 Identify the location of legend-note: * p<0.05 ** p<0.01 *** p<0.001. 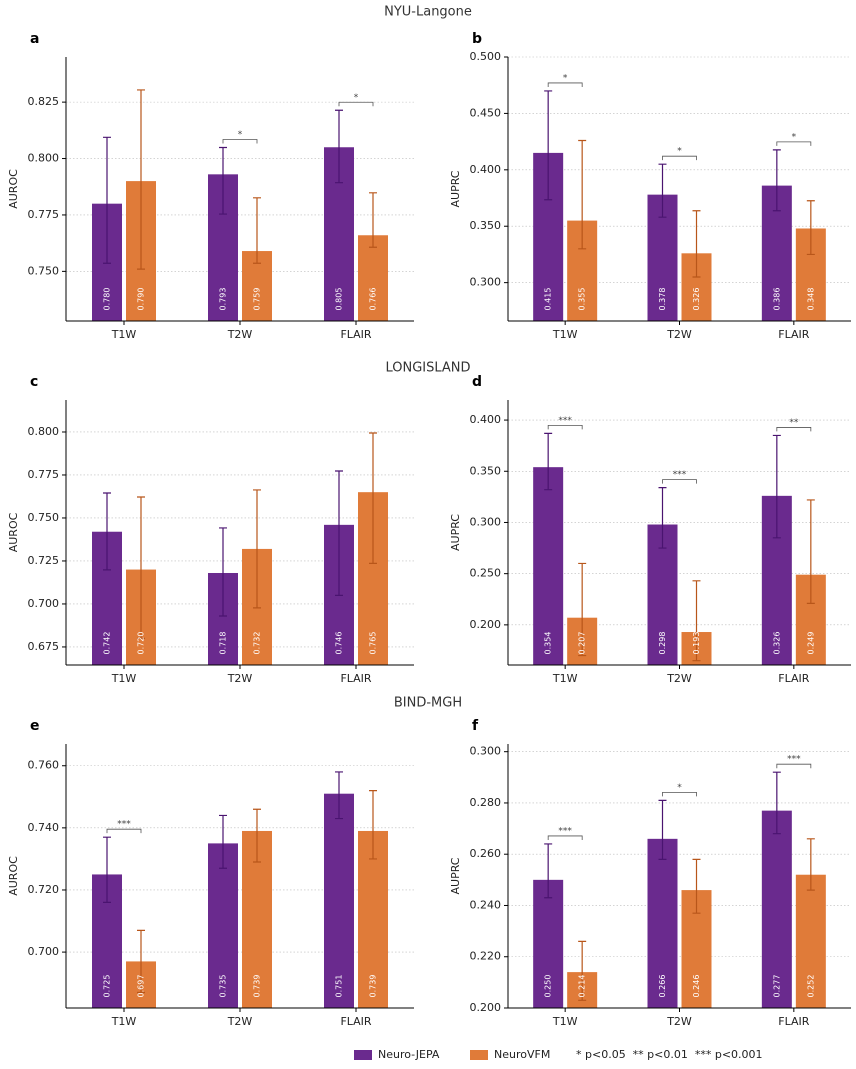
(669, 1054).